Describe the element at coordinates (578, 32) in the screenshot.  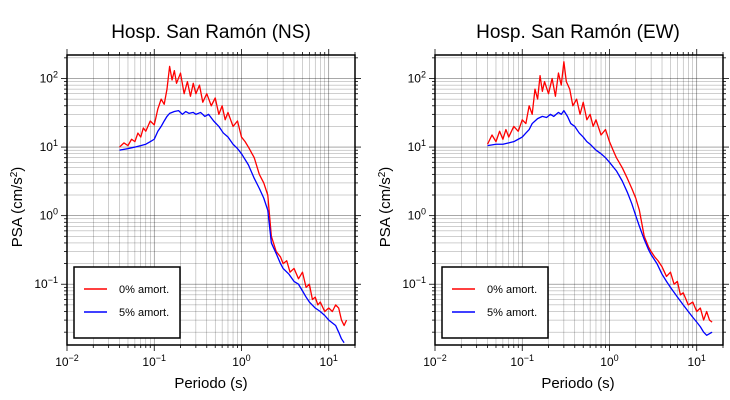
I see `chart-title: Hosp. San Ramón (EW)` at that location.